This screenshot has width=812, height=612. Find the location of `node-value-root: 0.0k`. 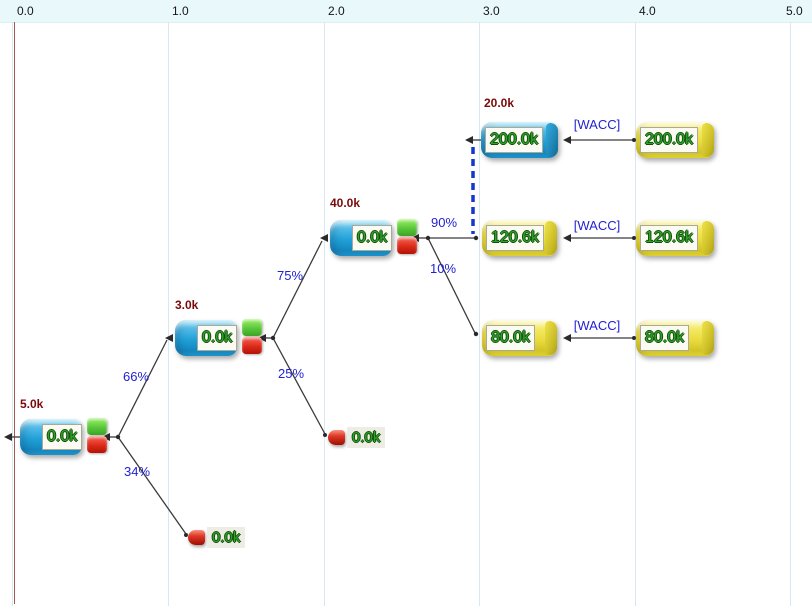

node-value-root: 0.0k is located at coordinates (62, 437).